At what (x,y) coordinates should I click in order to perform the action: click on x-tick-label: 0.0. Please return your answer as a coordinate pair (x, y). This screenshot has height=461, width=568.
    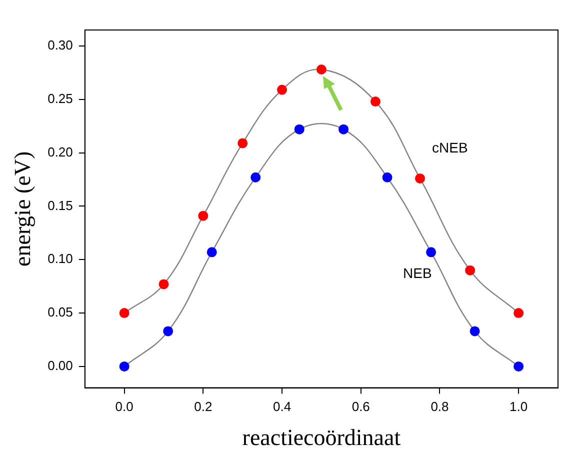
    Looking at the image, I should click on (124, 406).